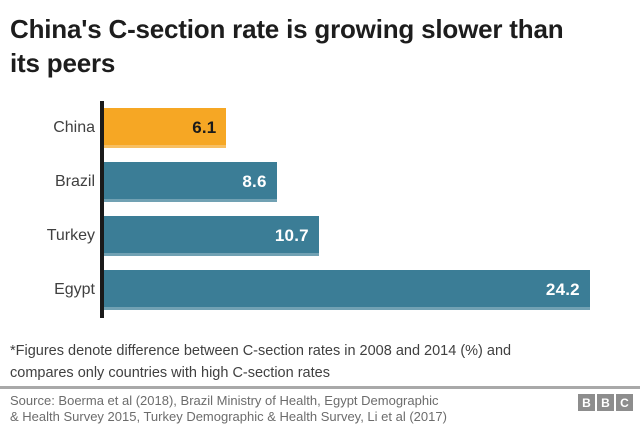 This screenshot has height=425, width=640. Describe the element at coordinates (372, 182) in the screenshot. I see `bar-track: 8.6` at that location.